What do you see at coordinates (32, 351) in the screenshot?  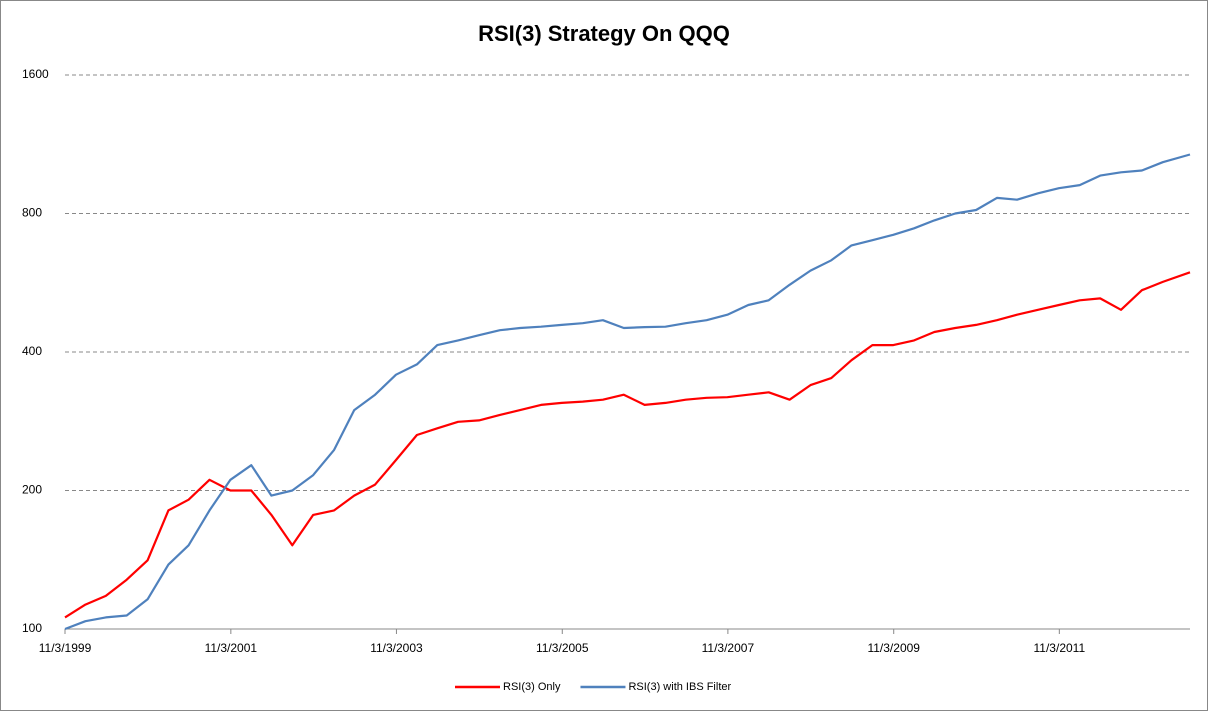 I see `y-tick-label: 400` at bounding box center [32, 351].